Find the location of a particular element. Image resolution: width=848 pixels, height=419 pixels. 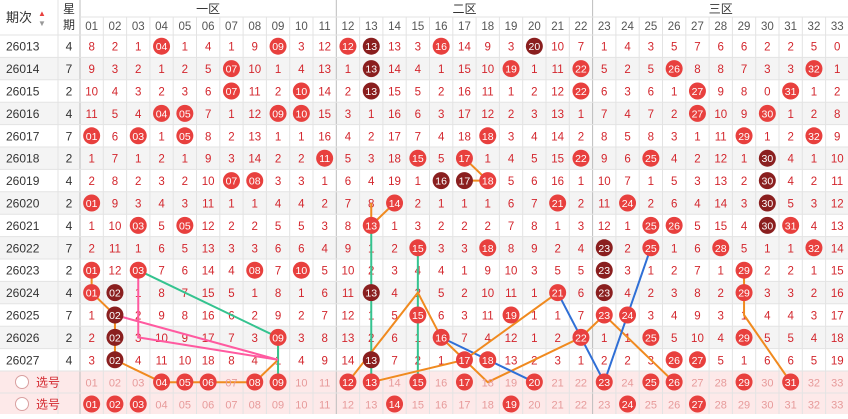

select-ball-number: 03 is located at coordinates (138, 405).